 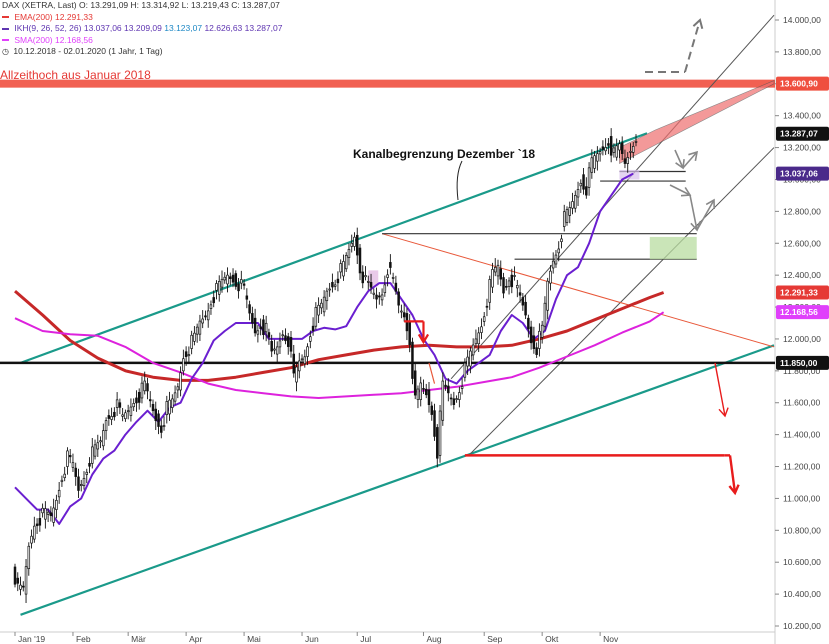 I want to click on y-tick-label: 14.000,00, so click(x=802, y=20).